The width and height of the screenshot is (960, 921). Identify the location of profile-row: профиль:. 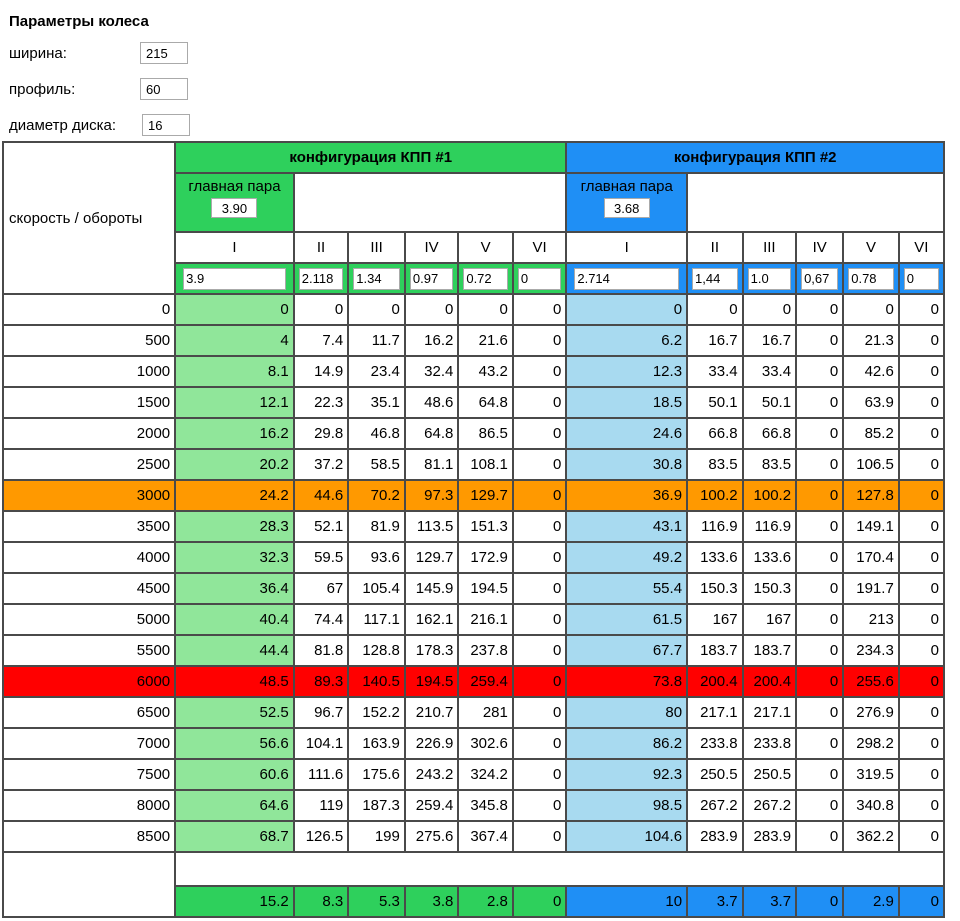
(98, 91).